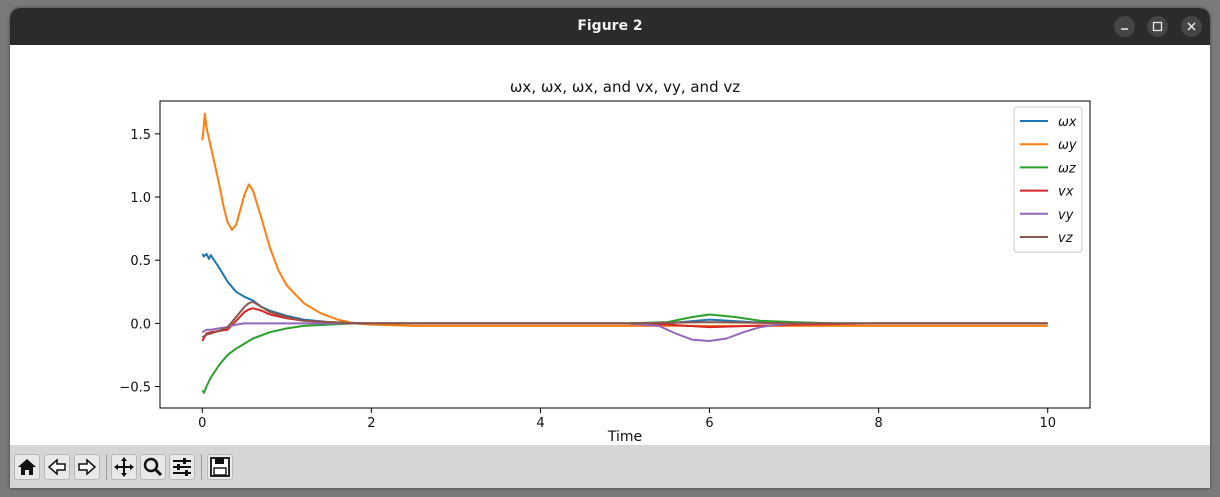 The width and height of the screenshot is (1220, 497). Describe the element at coordinates (1066, 192) in the screenshot. I see `legend-label: vx` at that location.